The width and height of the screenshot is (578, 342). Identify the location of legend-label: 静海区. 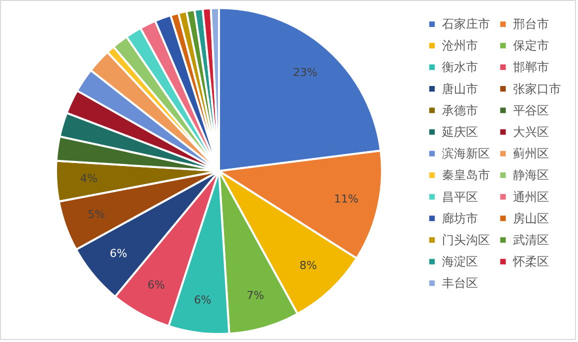
(531, 175).